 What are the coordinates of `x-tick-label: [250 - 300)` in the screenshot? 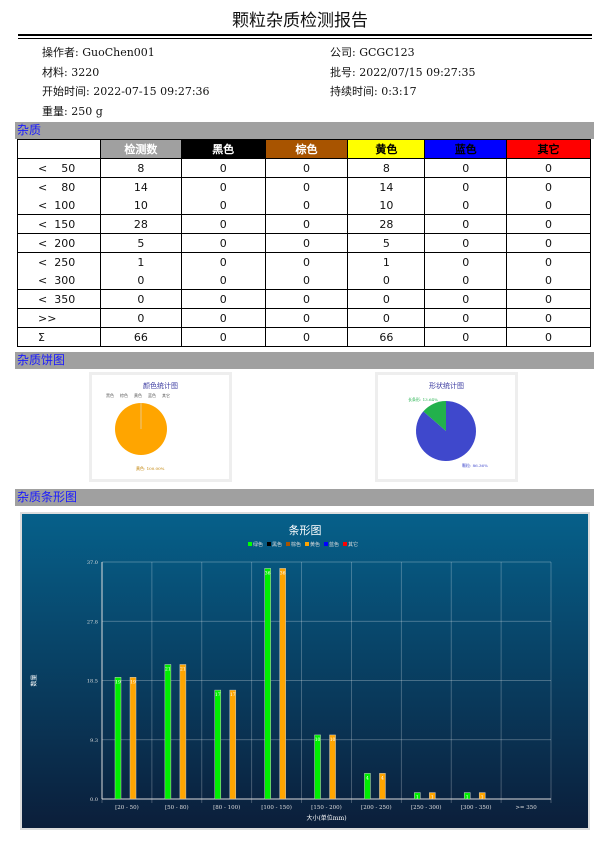 It's located at (426, 807).